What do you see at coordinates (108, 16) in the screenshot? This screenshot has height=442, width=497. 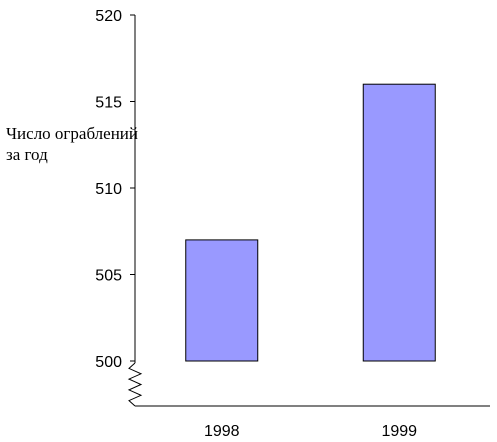 I see `y-tick-label-520: 520` at bounding box center [108, 16].